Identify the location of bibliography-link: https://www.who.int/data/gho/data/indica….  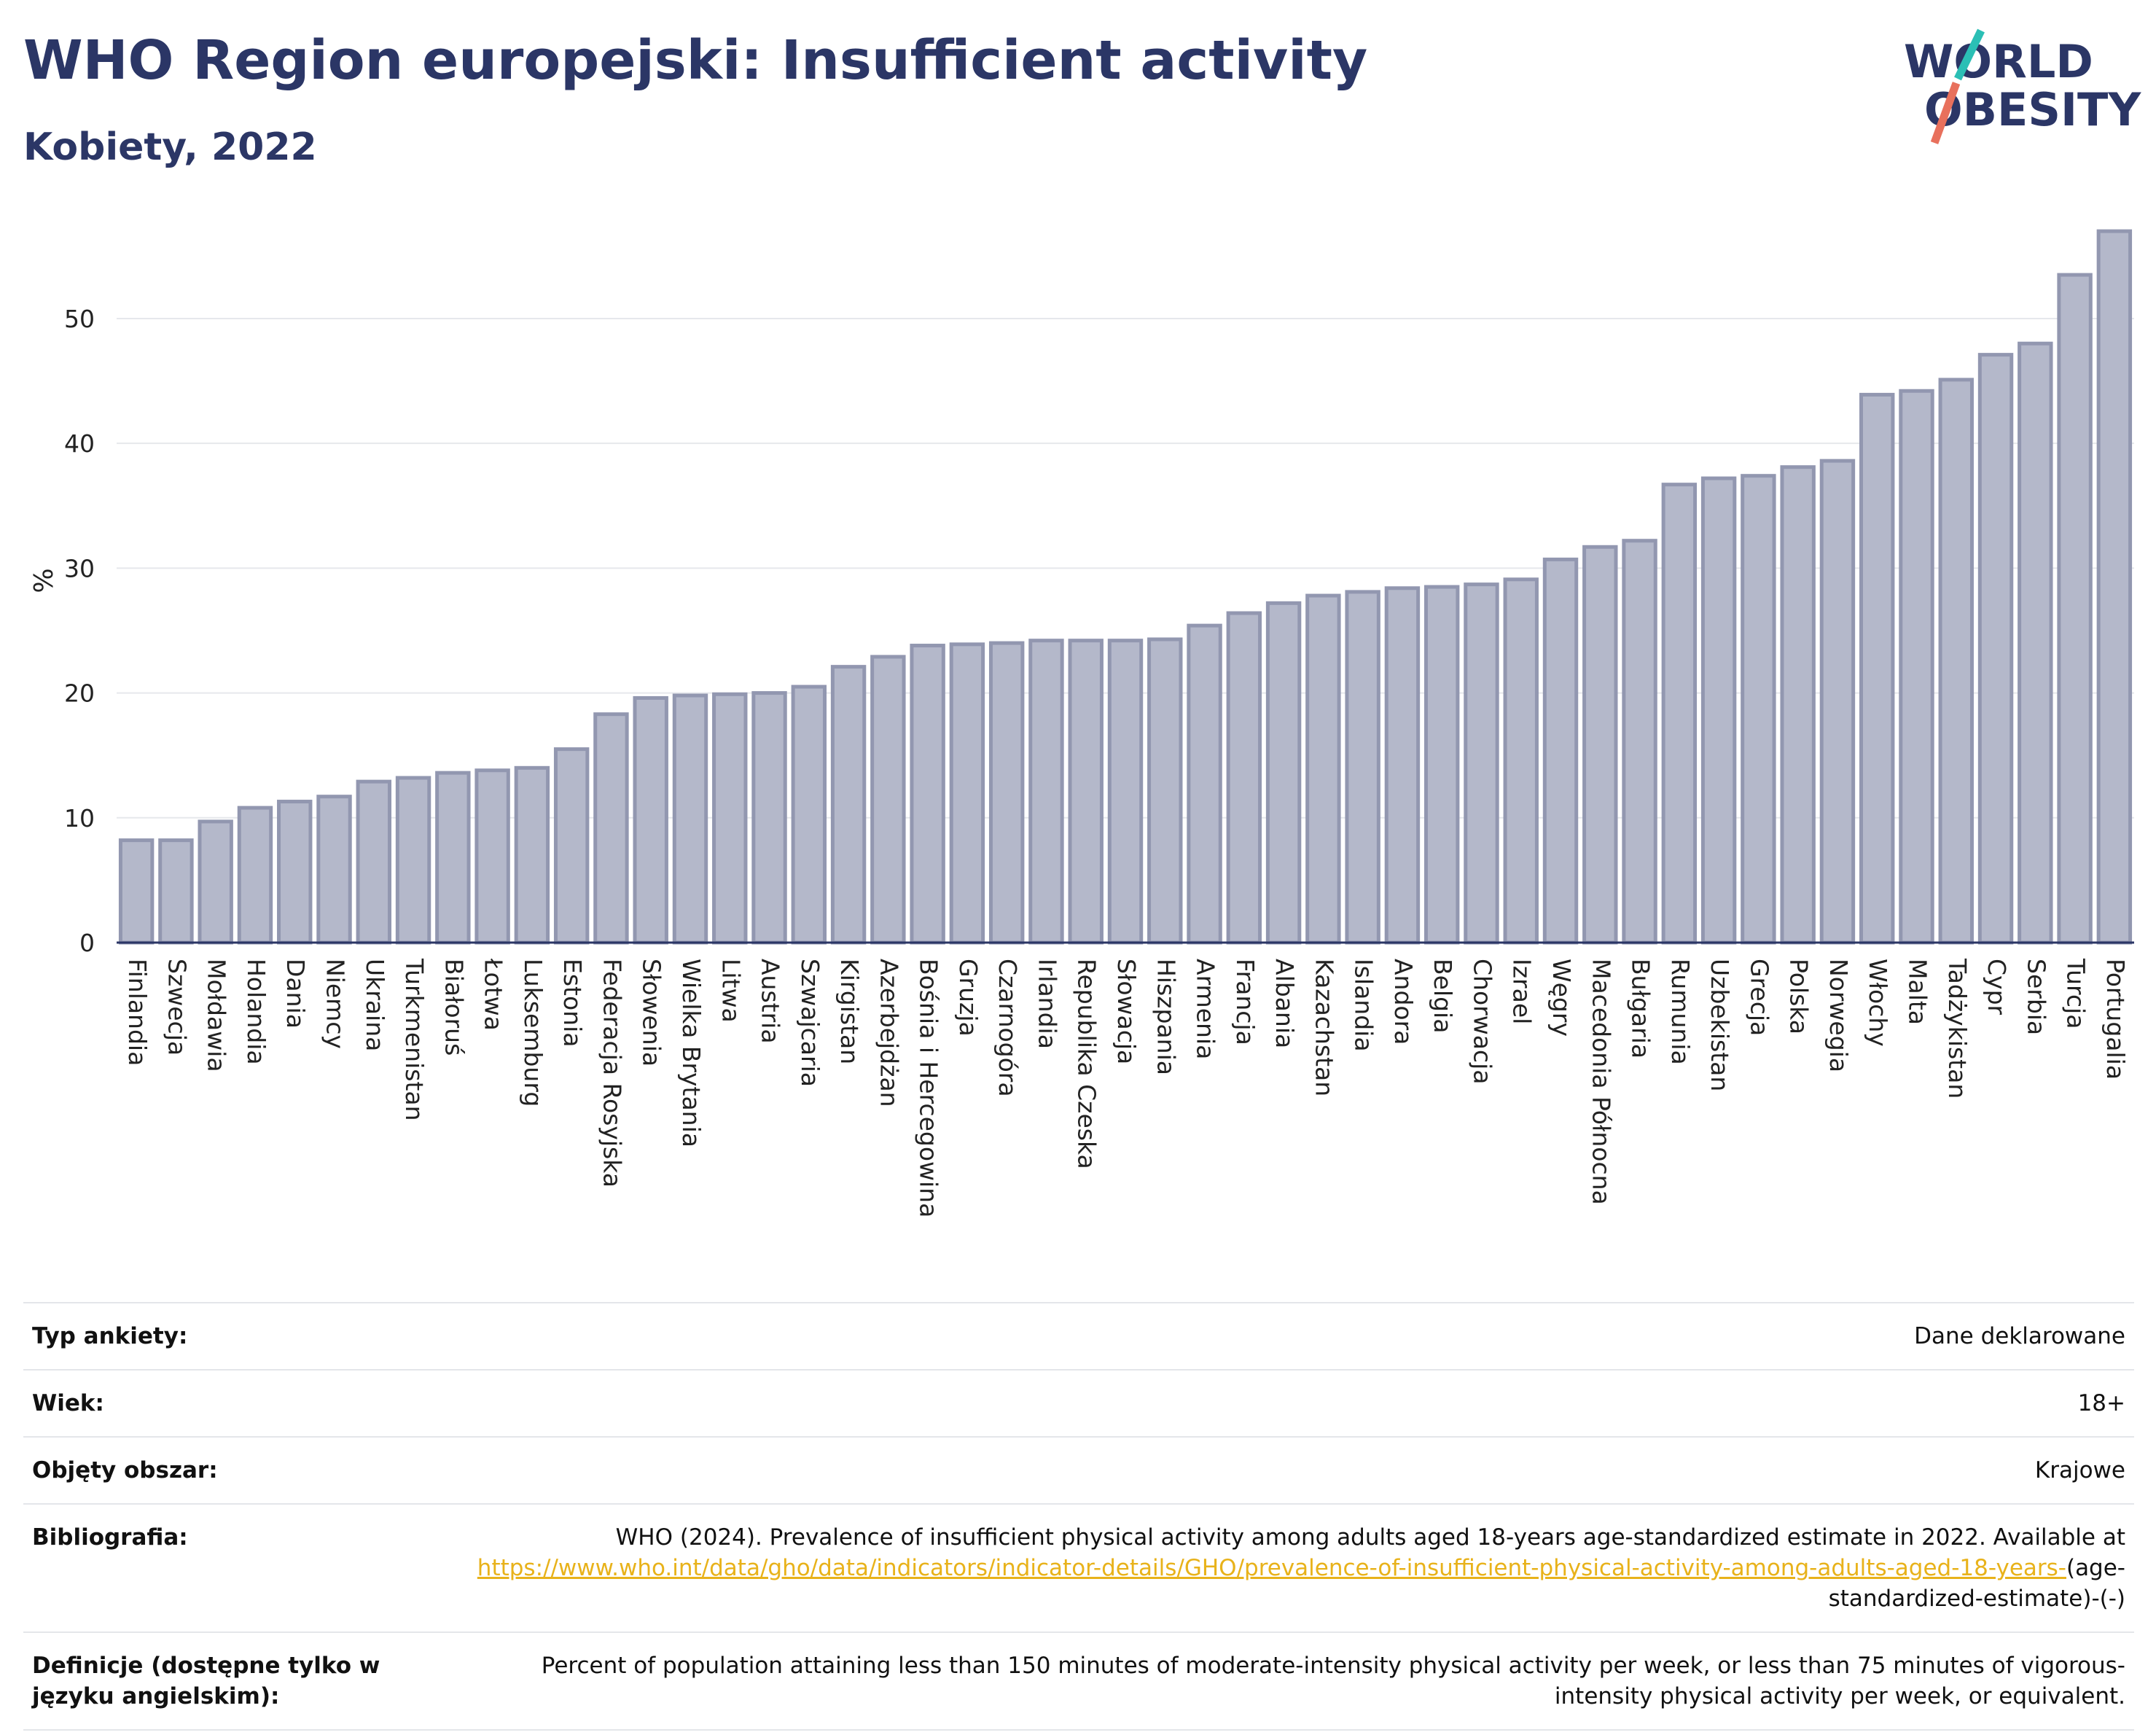
(1272, 1568).